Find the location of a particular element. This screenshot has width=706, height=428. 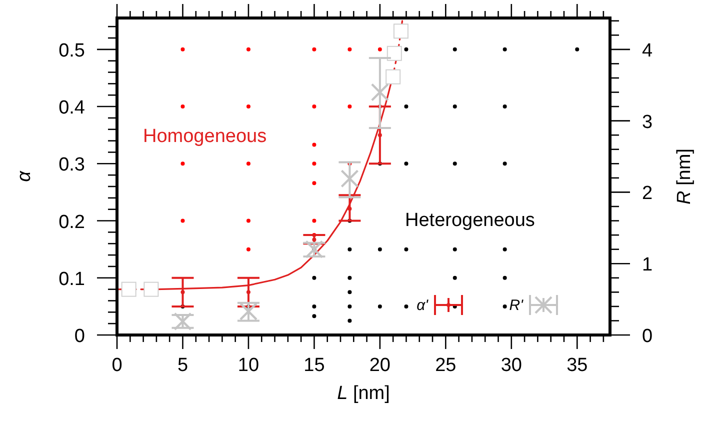

x-tick-label: 15 is located at coordinates (314, 365).